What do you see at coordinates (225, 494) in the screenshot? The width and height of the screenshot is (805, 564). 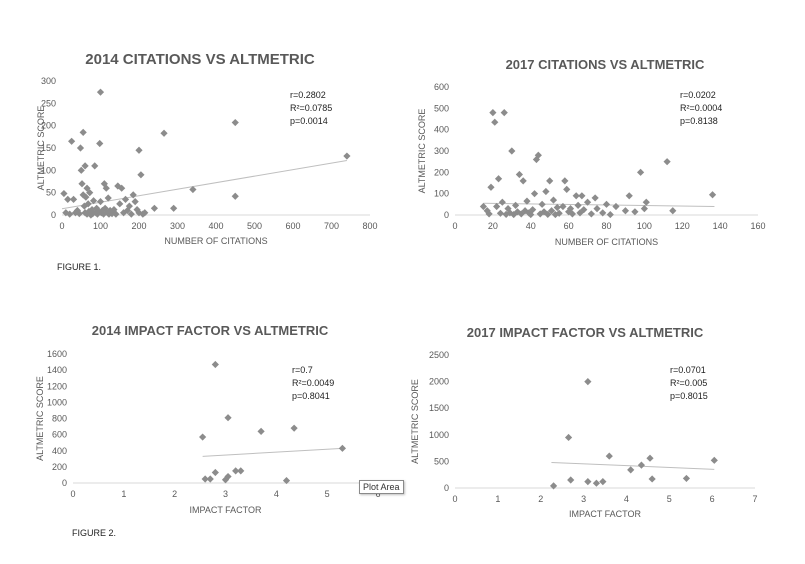 I see `x-tick-label: 3` at bounding box center [225, 494].